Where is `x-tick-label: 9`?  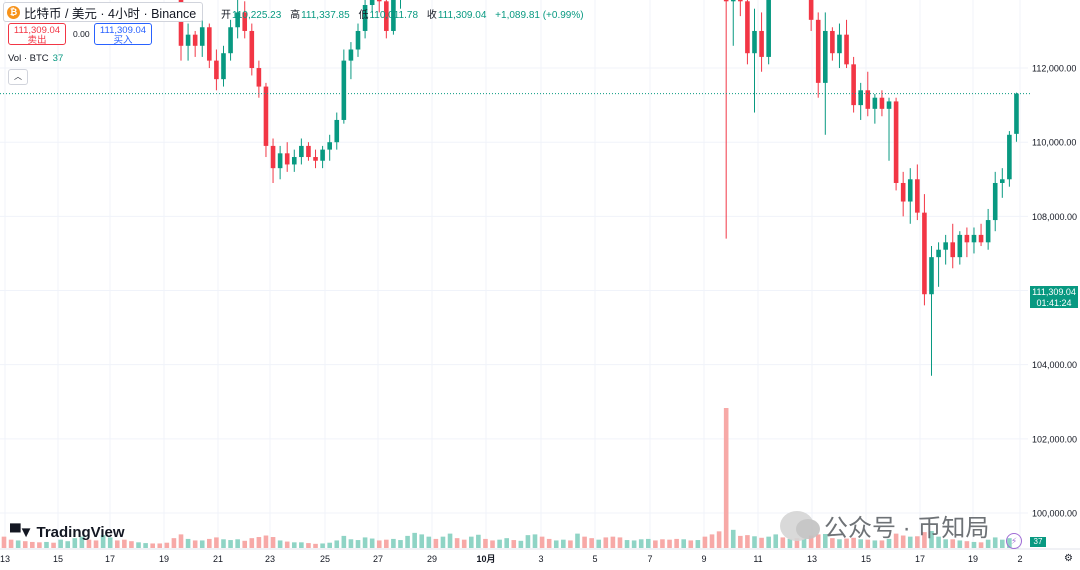
x-tick-label: 9 is located at coordinates (703, 559).